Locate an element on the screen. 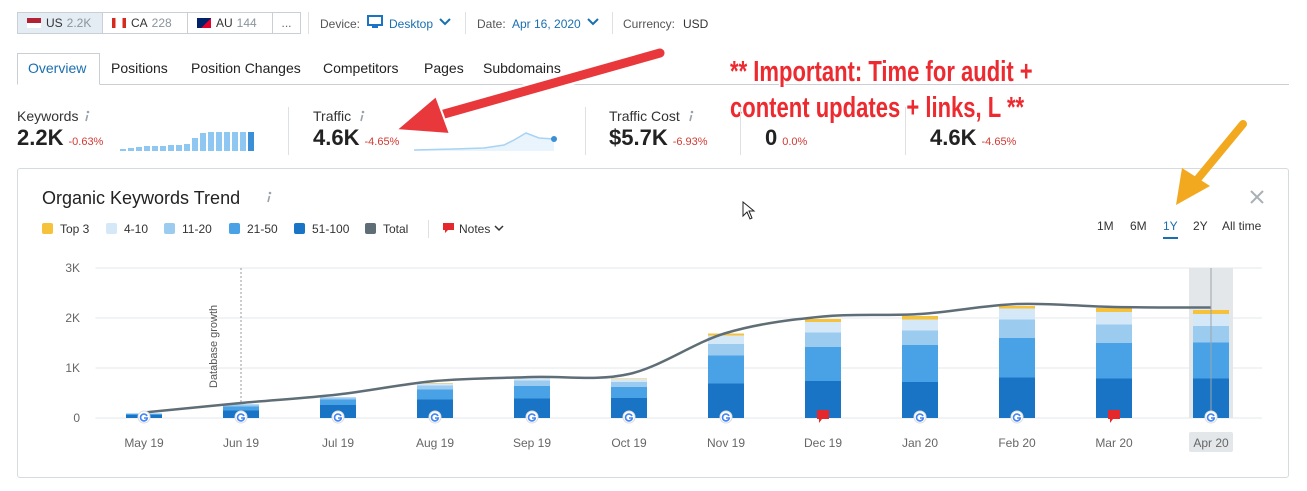 Image resolution: width=1307 pixels, height=491 pixels. x-label-highlight is located at coordinates (1211, 442).